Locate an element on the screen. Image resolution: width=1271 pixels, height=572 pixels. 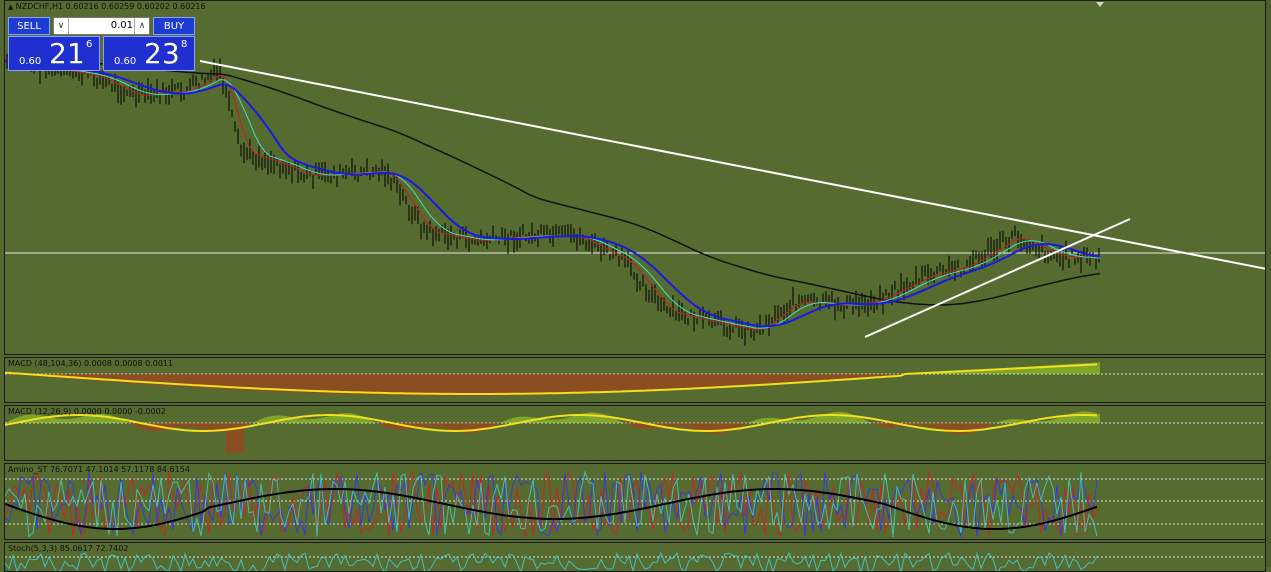
macd-slow-canvas is located at coordinates (635, 379).